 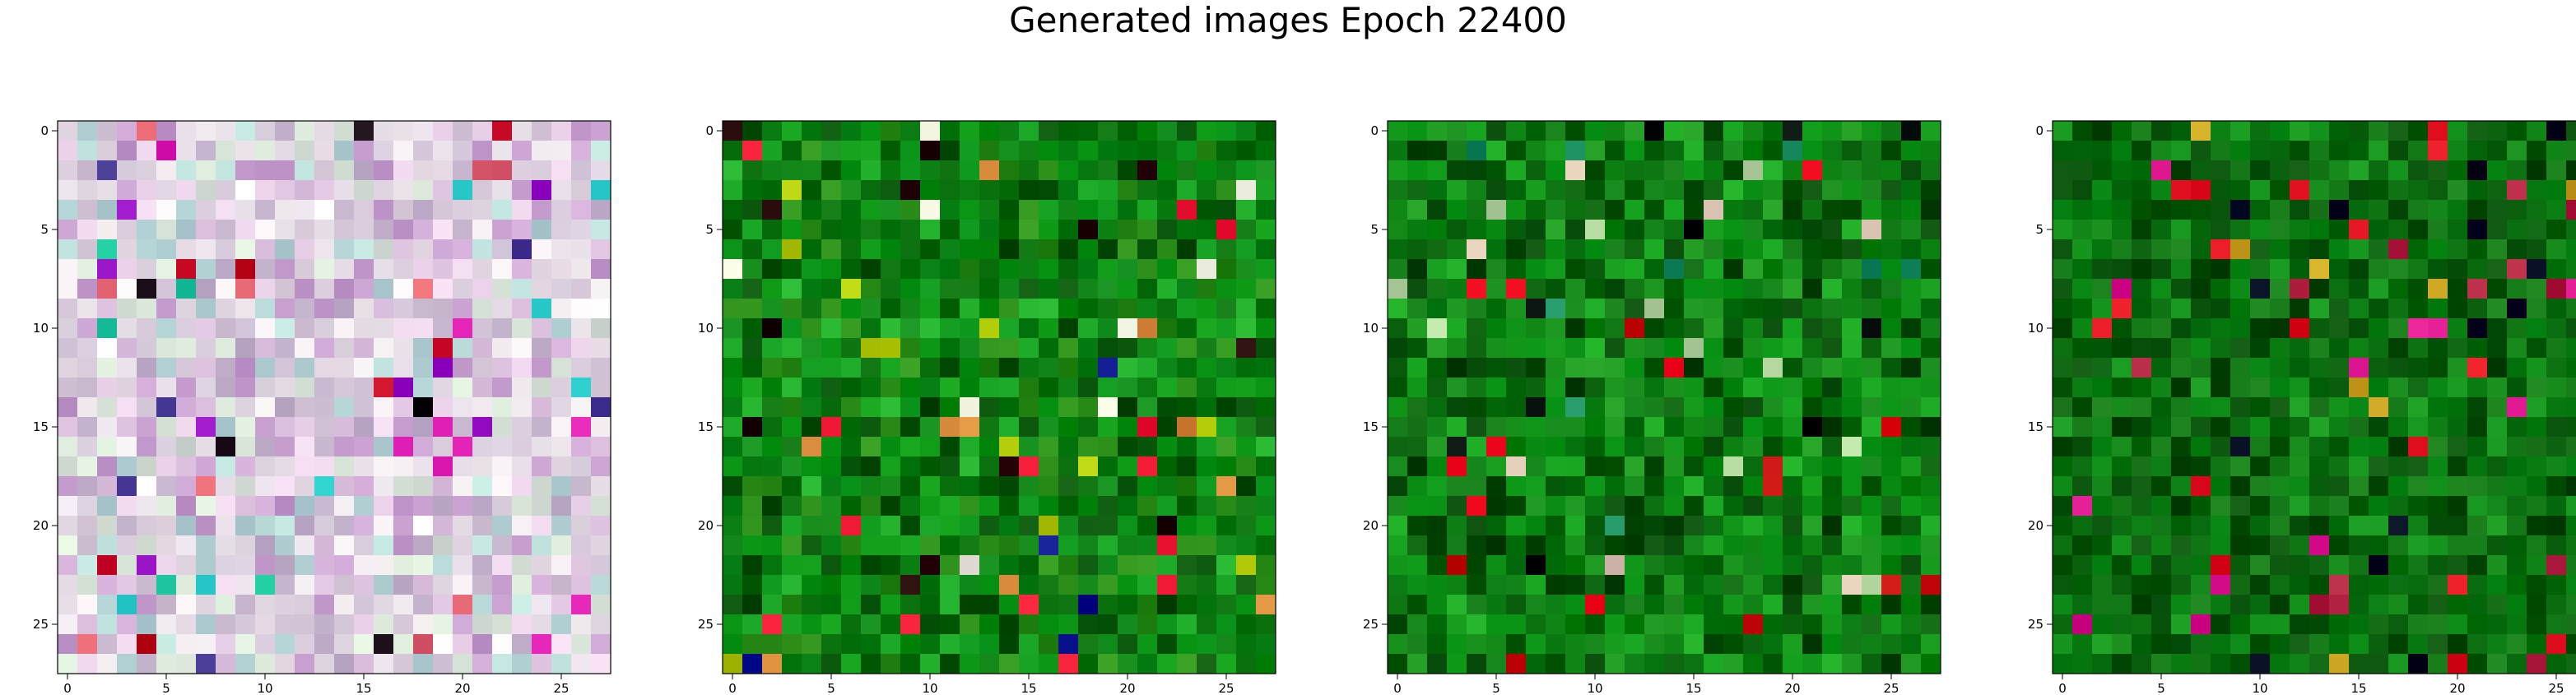 I want to click on x-tick-label: 20, so click(x=1792, y=688).